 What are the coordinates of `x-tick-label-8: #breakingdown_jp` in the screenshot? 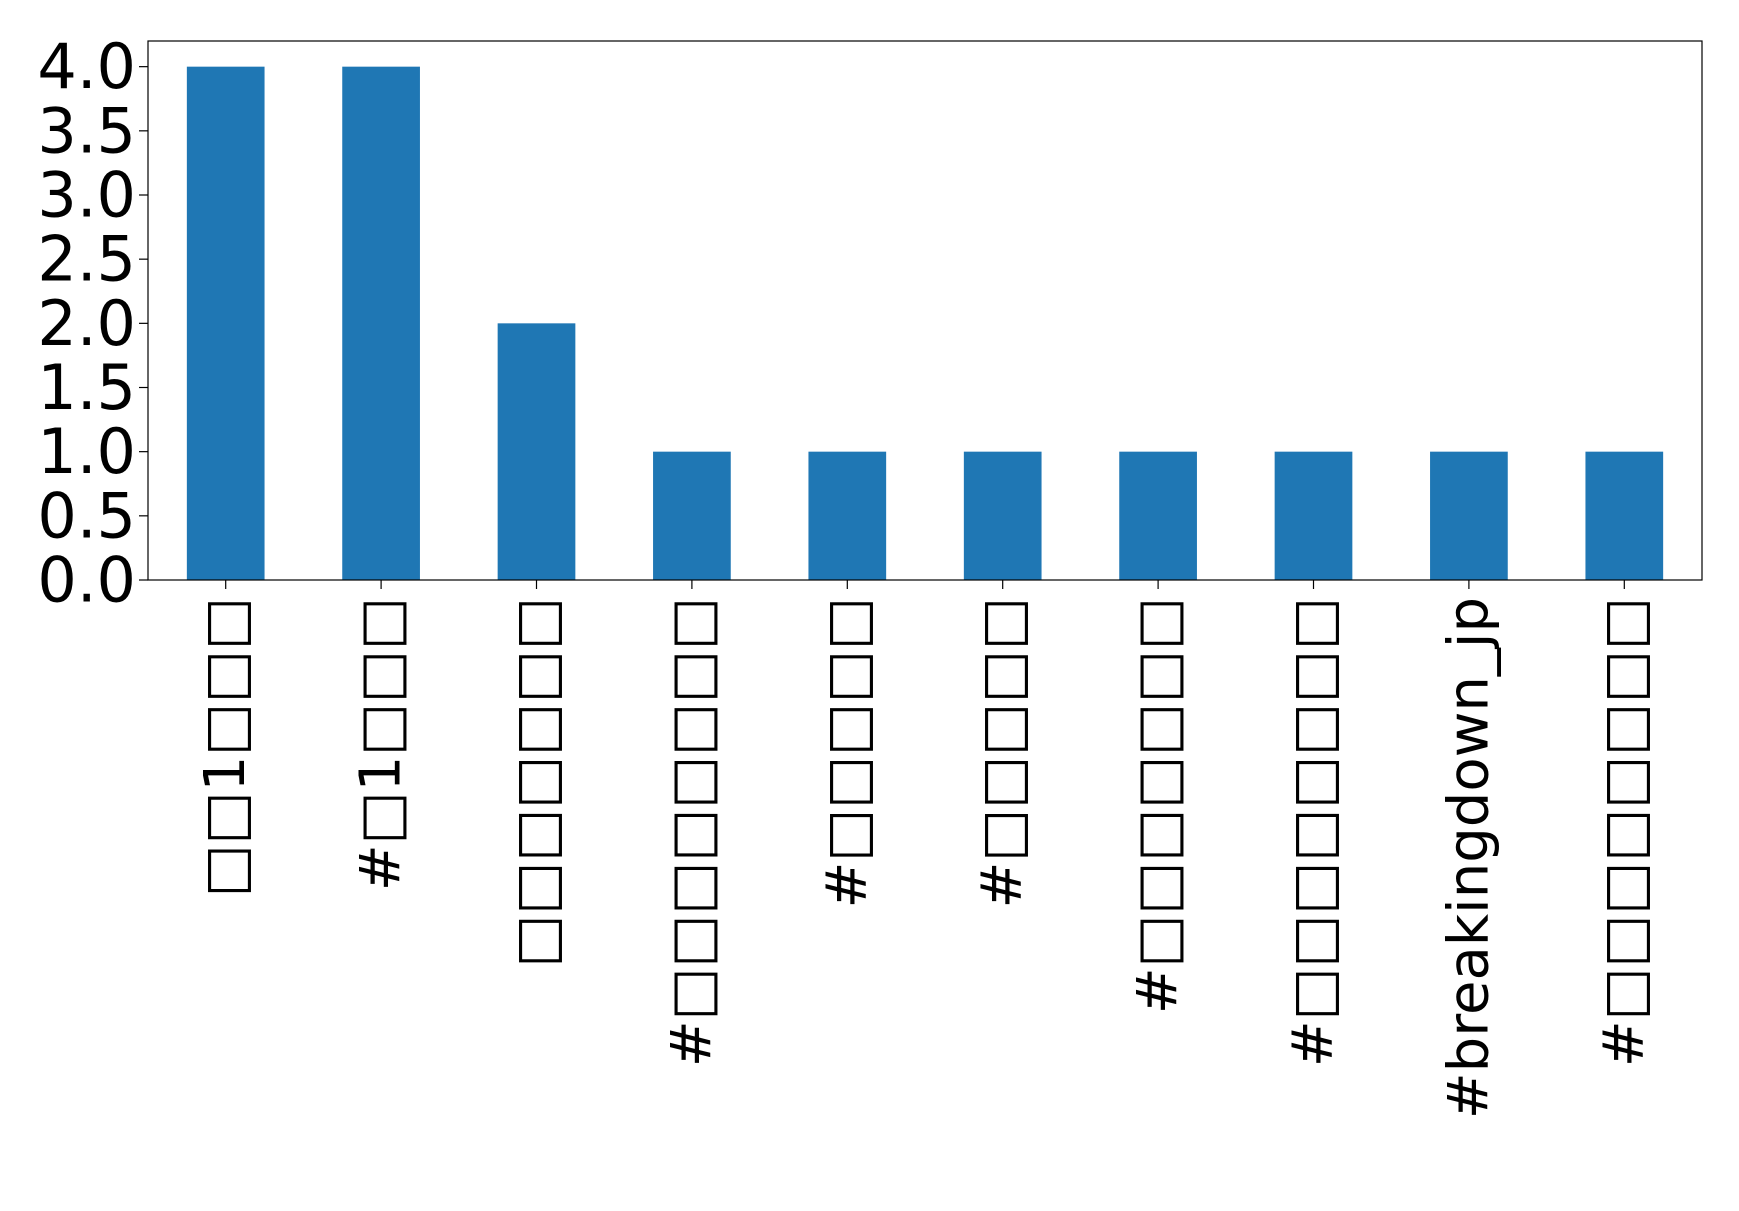 It's located at (1468, 858).